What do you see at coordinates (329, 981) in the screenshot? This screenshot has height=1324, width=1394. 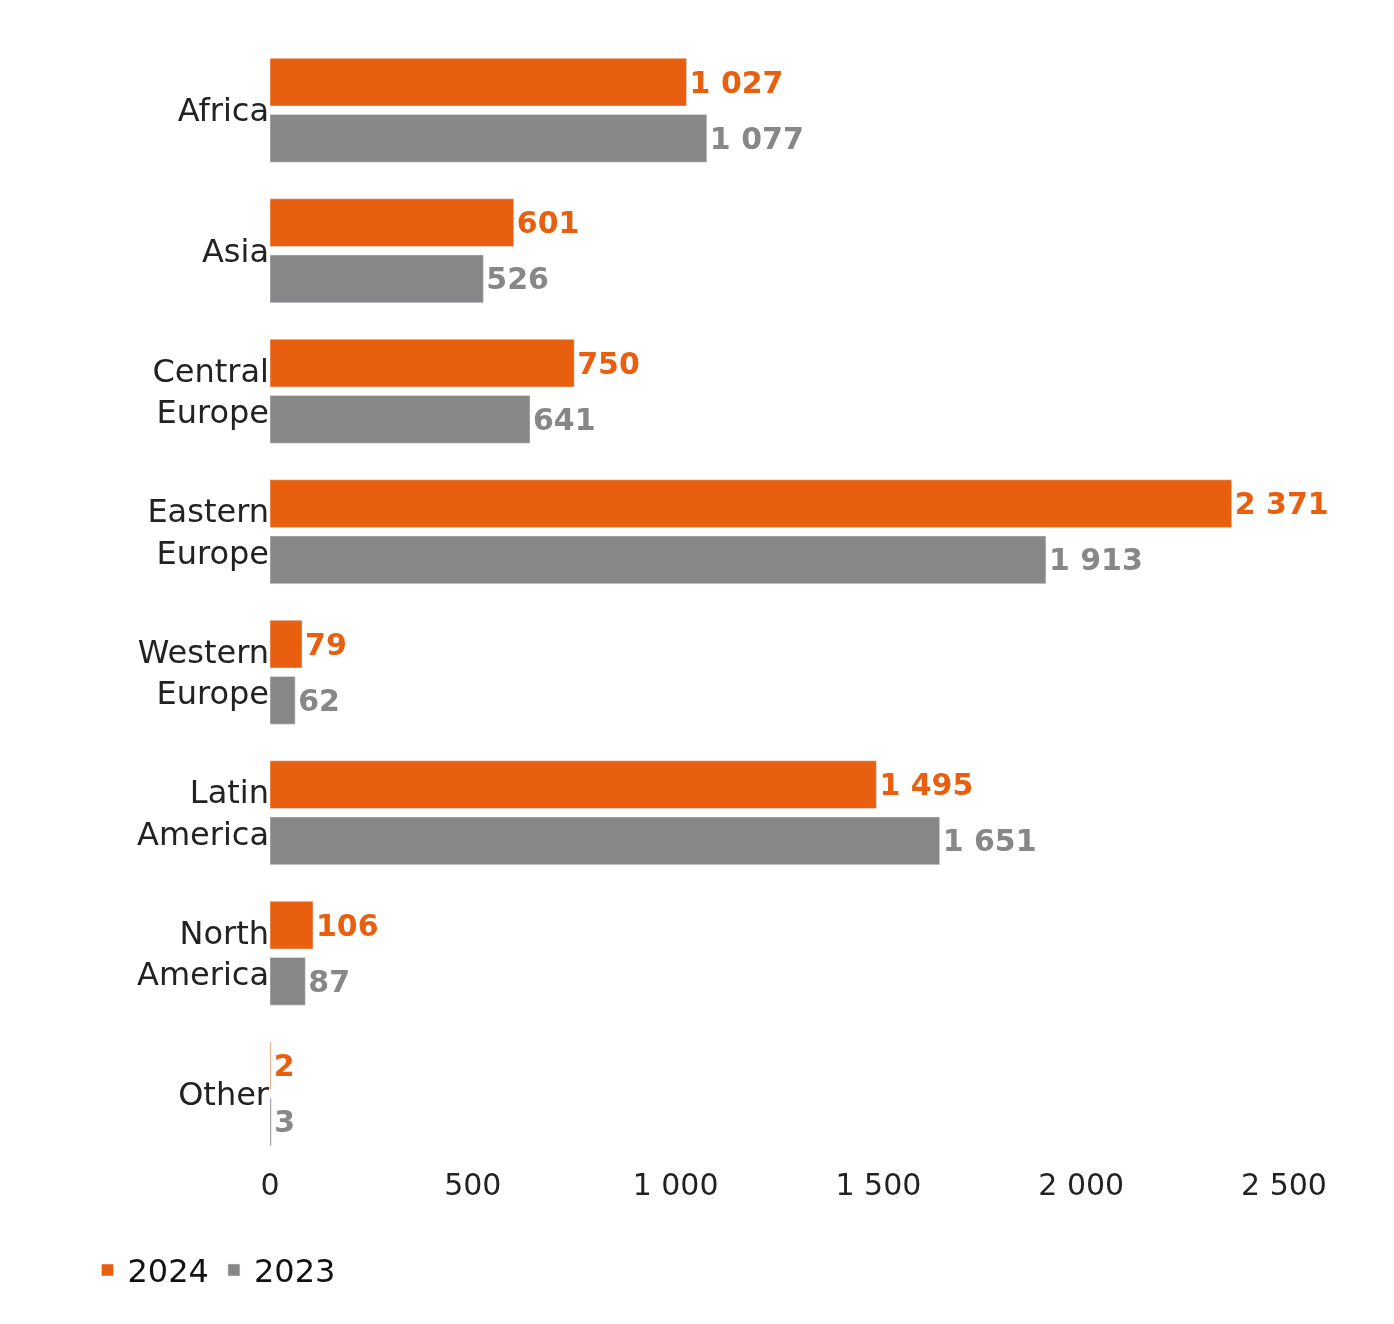 I see `data-label: 87` at bounding box center [329, 981].